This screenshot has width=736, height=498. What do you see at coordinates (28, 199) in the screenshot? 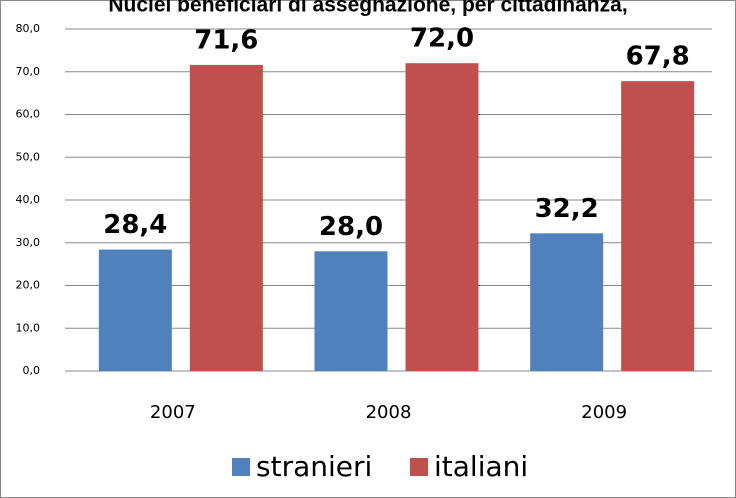
I see `y-tick-label: 40,0` at bounding box center [28, 199].